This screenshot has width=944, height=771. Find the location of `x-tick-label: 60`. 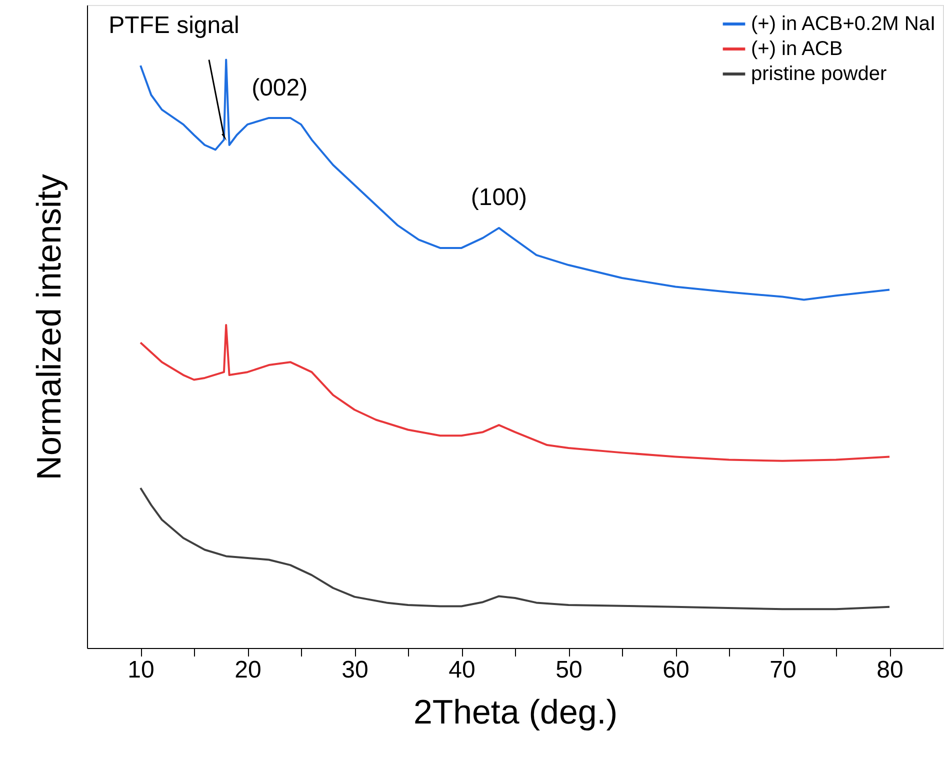

x-tick-label: 60 is located at coordinates (676, 670).